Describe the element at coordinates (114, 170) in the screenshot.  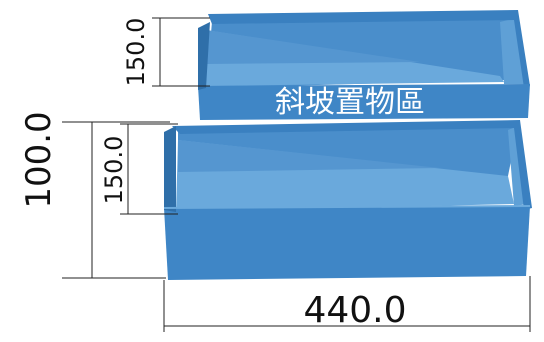
I see `lower-height-dimension: 150.0` at that location.